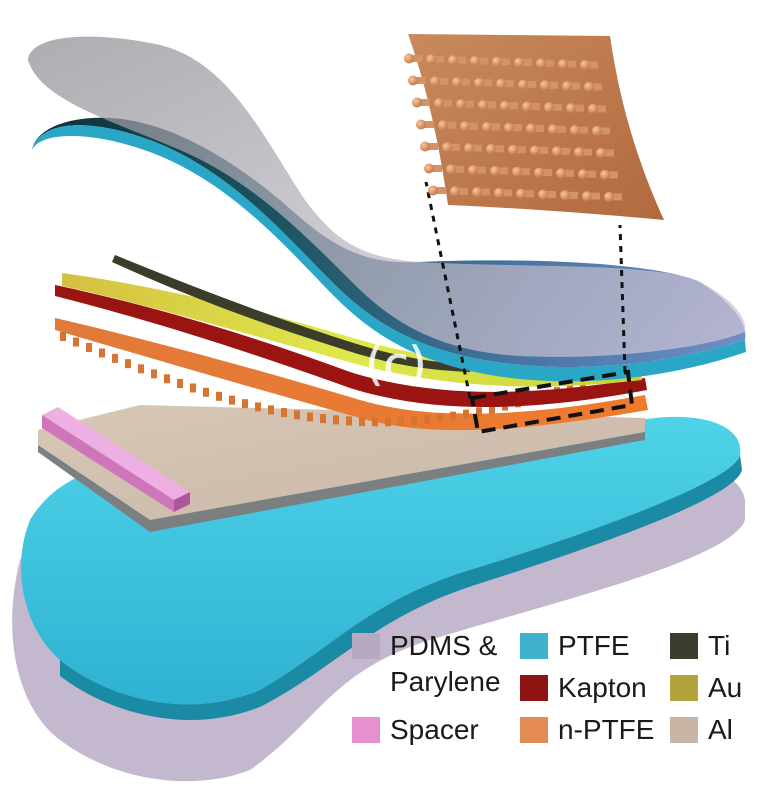 This screenshot has height=790, width=769. Describe the element at coordinates (108, 463) in the screenshot. I see `spacer-block-side` at that location.